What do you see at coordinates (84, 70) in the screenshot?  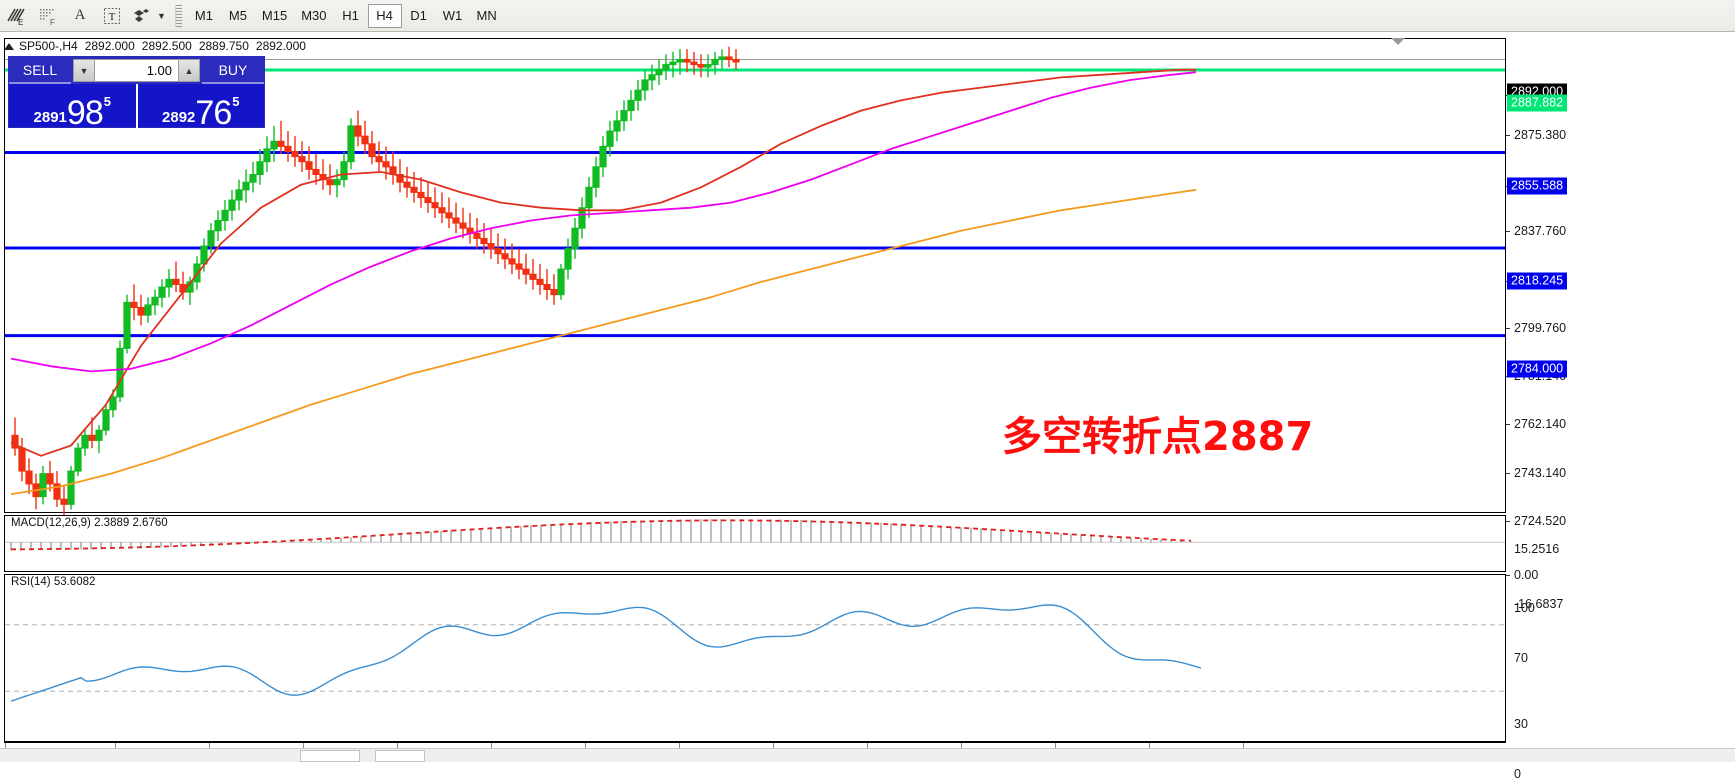 I see `volume-decrease-icon: ▼` at bounding box center [84, 70].